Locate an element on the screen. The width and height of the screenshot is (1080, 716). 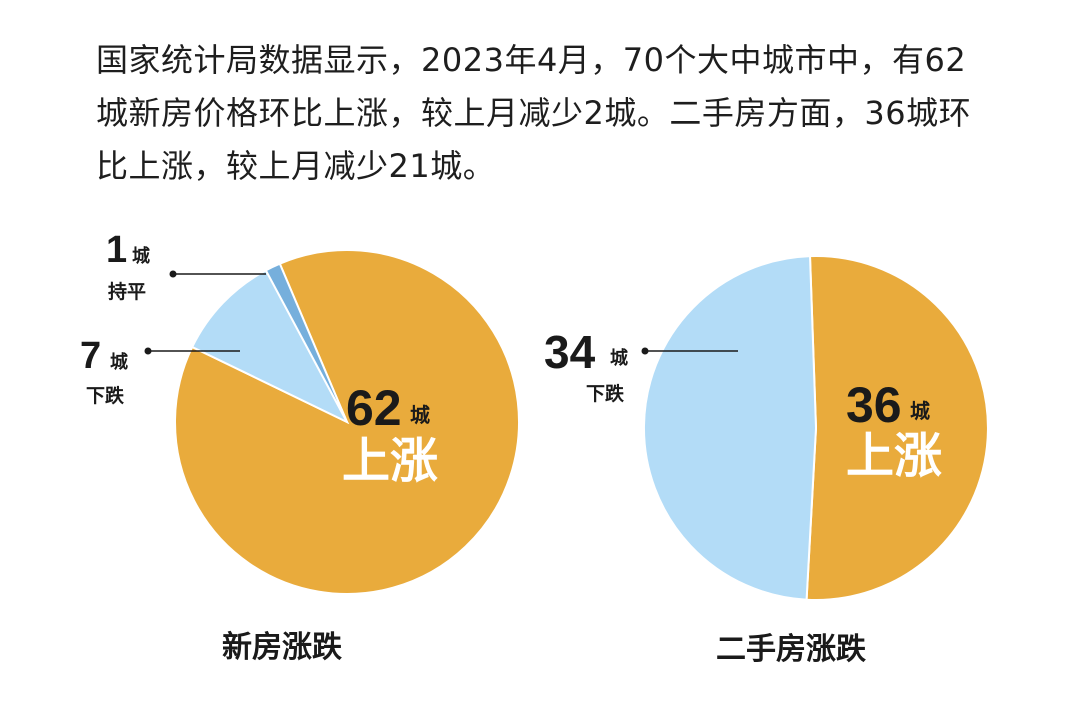
old-fall-callout-dot is located at coordinates (645, 351).